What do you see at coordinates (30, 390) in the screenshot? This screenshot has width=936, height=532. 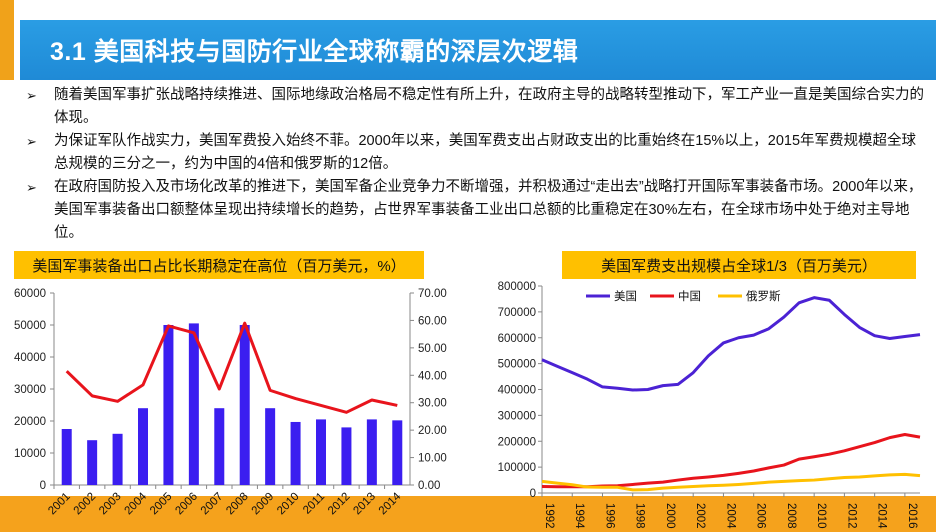 I see `left-tick-label: 30000` at bounding box center [30, 390].